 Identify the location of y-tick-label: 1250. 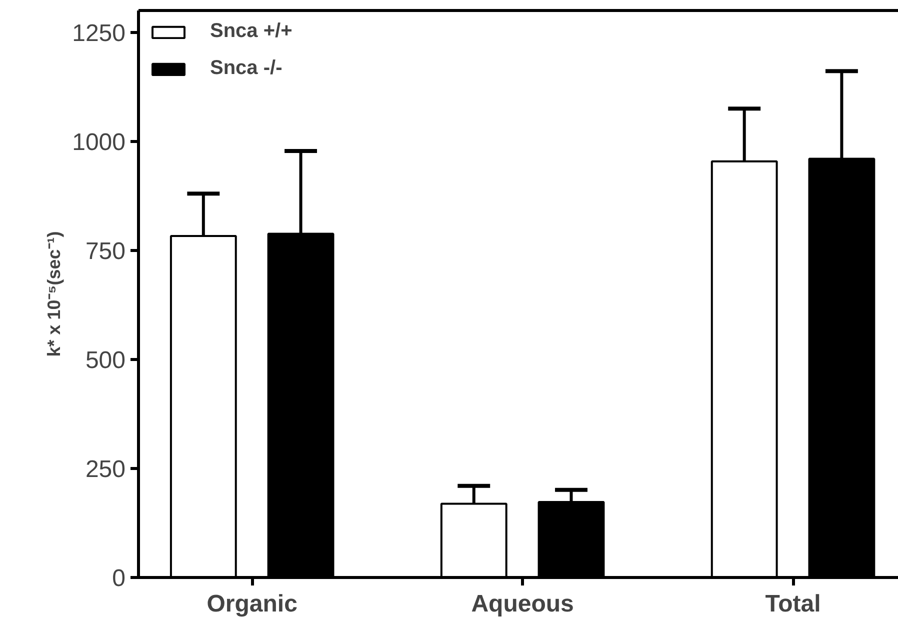
(99, 33).